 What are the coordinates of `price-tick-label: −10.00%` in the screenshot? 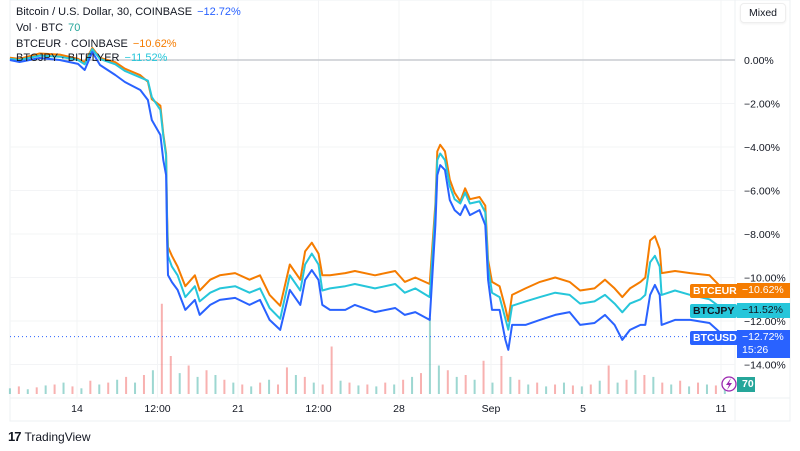 It's located at (765, 279).